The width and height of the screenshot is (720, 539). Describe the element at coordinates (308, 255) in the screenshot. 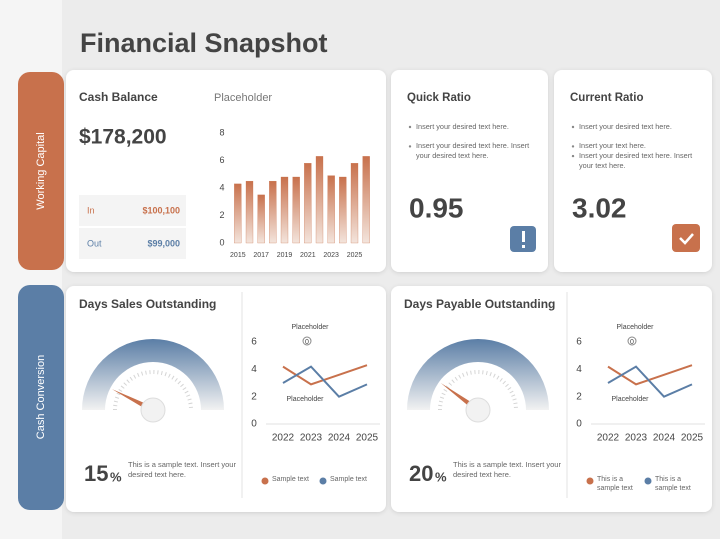

I see `x-tick-label: 2021` at that location.